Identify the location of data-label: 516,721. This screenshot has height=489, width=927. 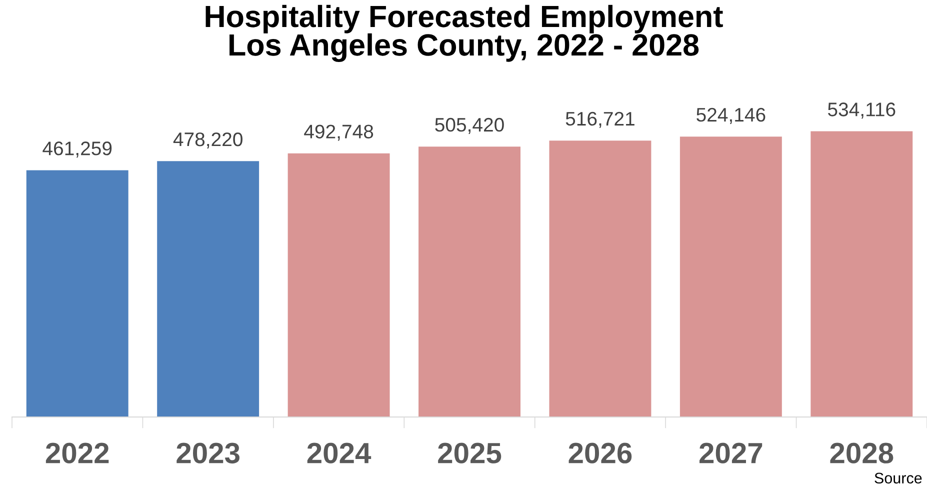
(600, 120).